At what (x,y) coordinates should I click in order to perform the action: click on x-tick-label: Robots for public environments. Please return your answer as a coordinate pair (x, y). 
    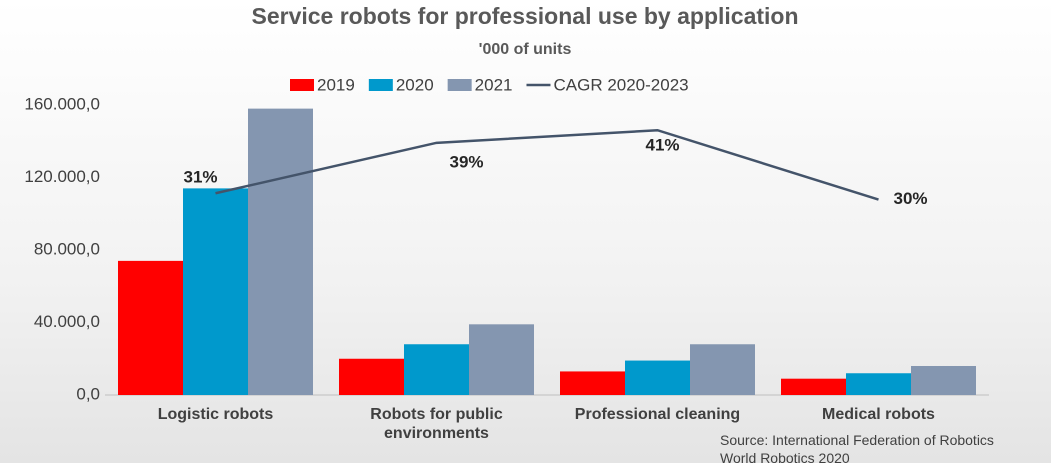
    Looking at the image, I should click on (436, 424).